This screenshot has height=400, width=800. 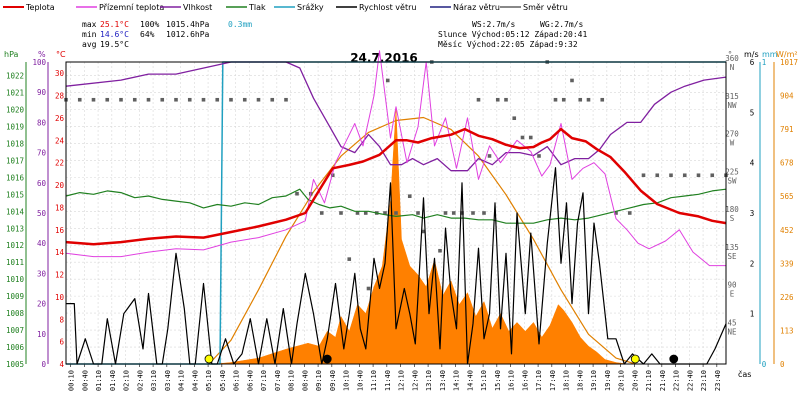 I want to click on tick-label-ms: 2, so click(x=752, y=263).